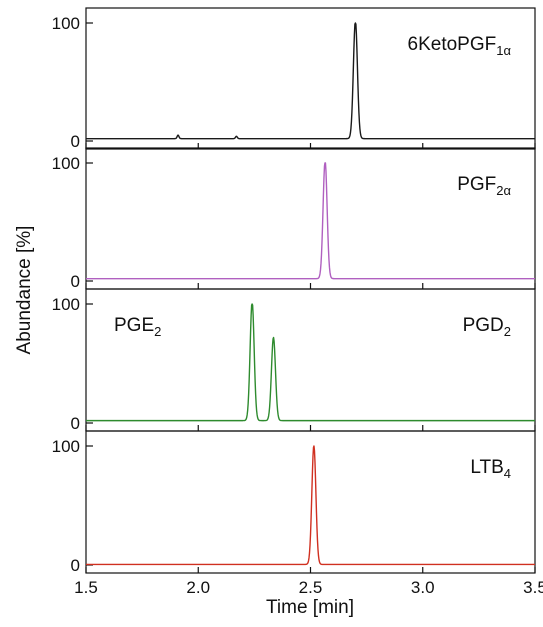 Image resolution: width=543 pixels, height=627 pixels. I want to click on x-tick-label: 1.5, so click(86, 587).